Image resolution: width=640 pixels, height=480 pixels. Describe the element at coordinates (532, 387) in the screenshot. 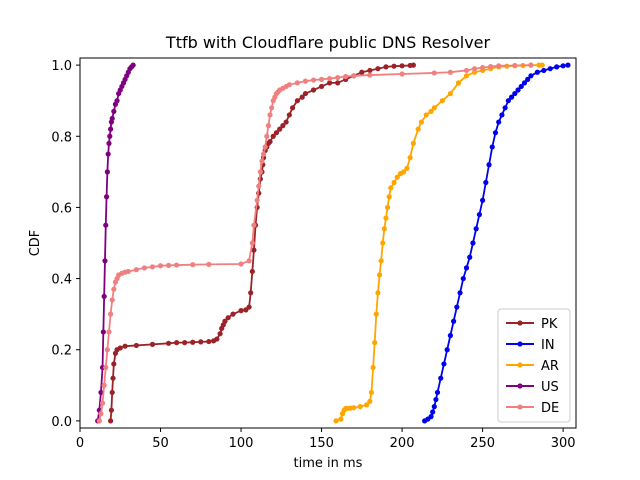

I see `legend-item-us: US` at that location.